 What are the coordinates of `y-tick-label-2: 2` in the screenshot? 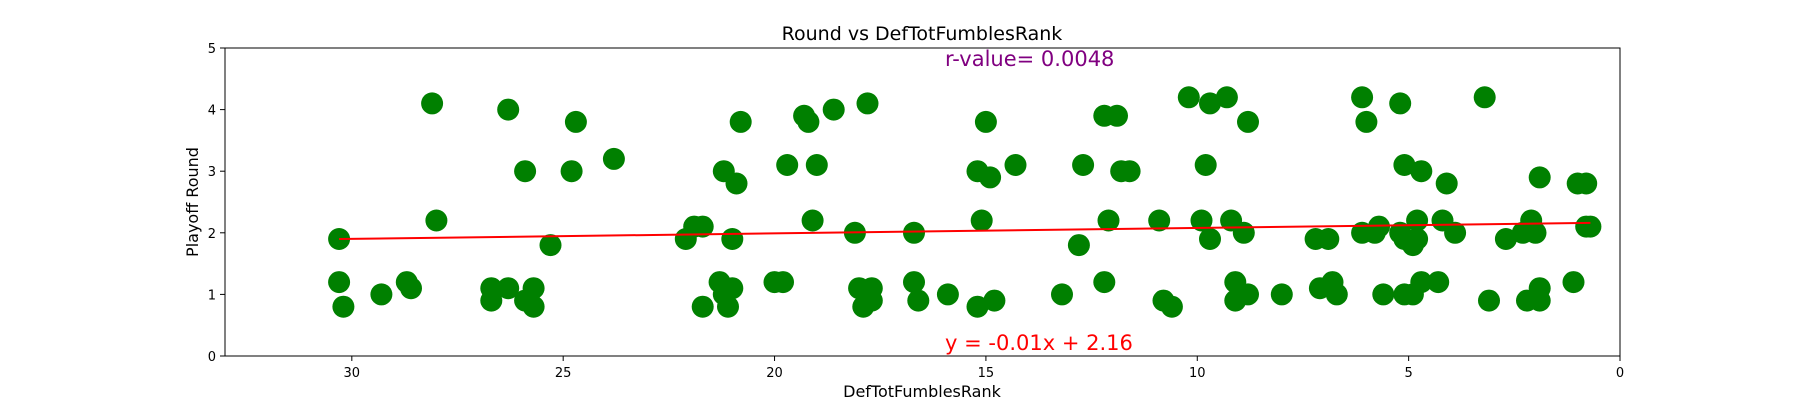 It's located at (212, 234).